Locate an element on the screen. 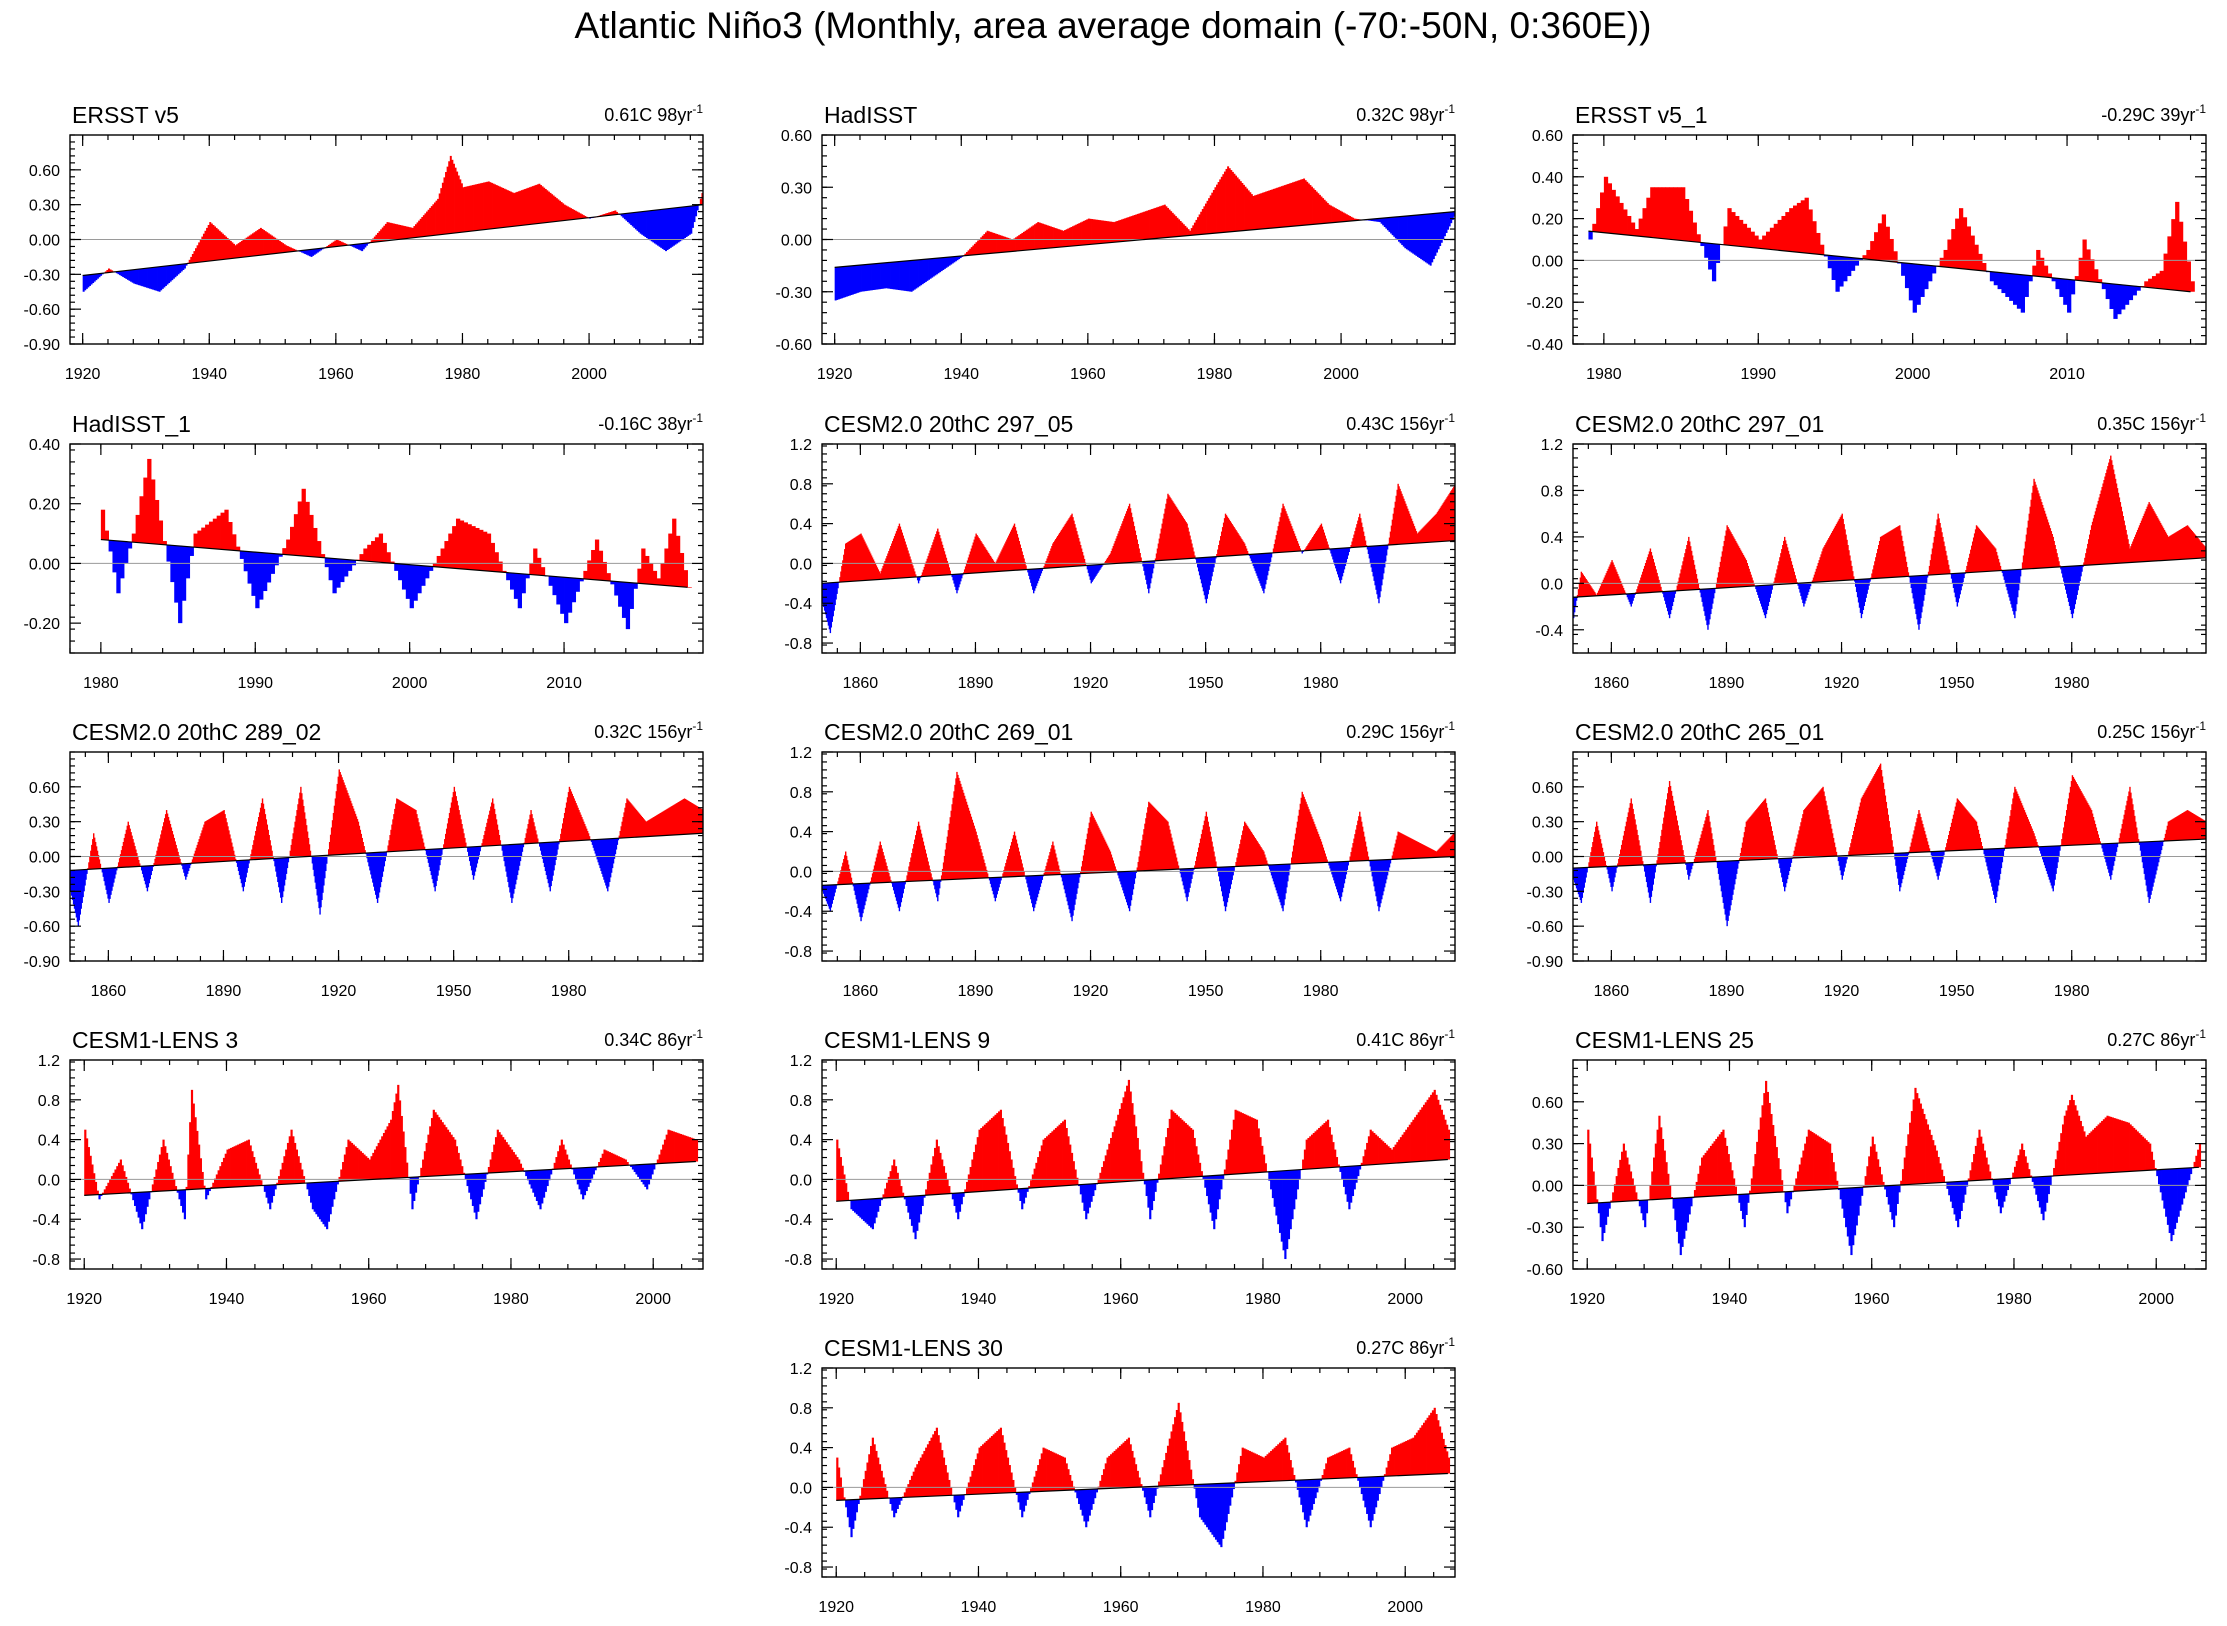 The width and height of the screenshot is (2227, 1626). plot-frame is located at coordinates (1889, 548).